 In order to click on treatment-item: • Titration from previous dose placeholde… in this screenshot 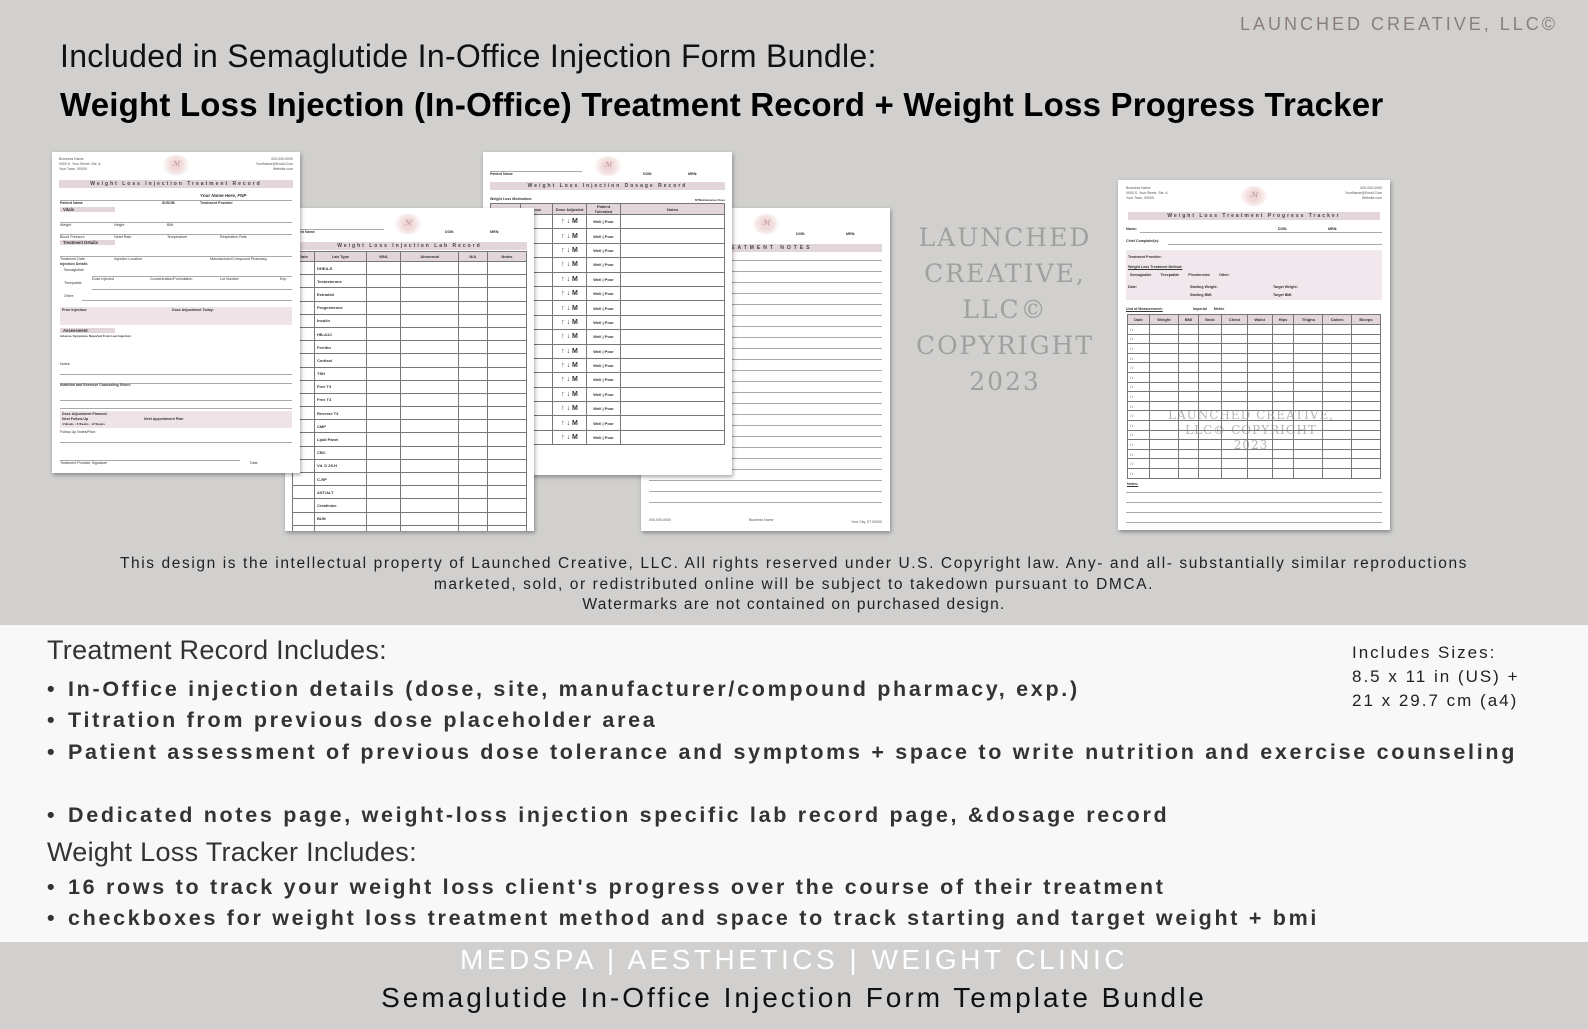, I will do `click(352, 720)`.